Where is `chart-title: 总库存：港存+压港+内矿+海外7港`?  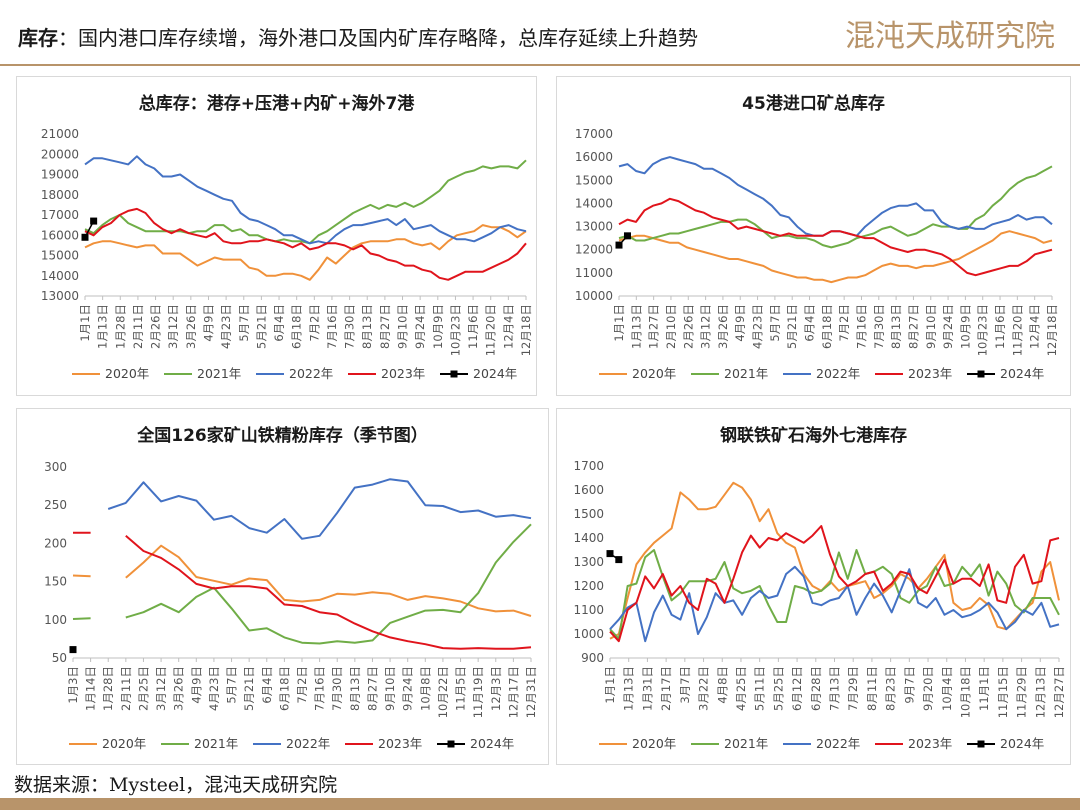 chart-title: 总库存：港存+压港+内矿+海外7港 is located at coordinates (277, 103).